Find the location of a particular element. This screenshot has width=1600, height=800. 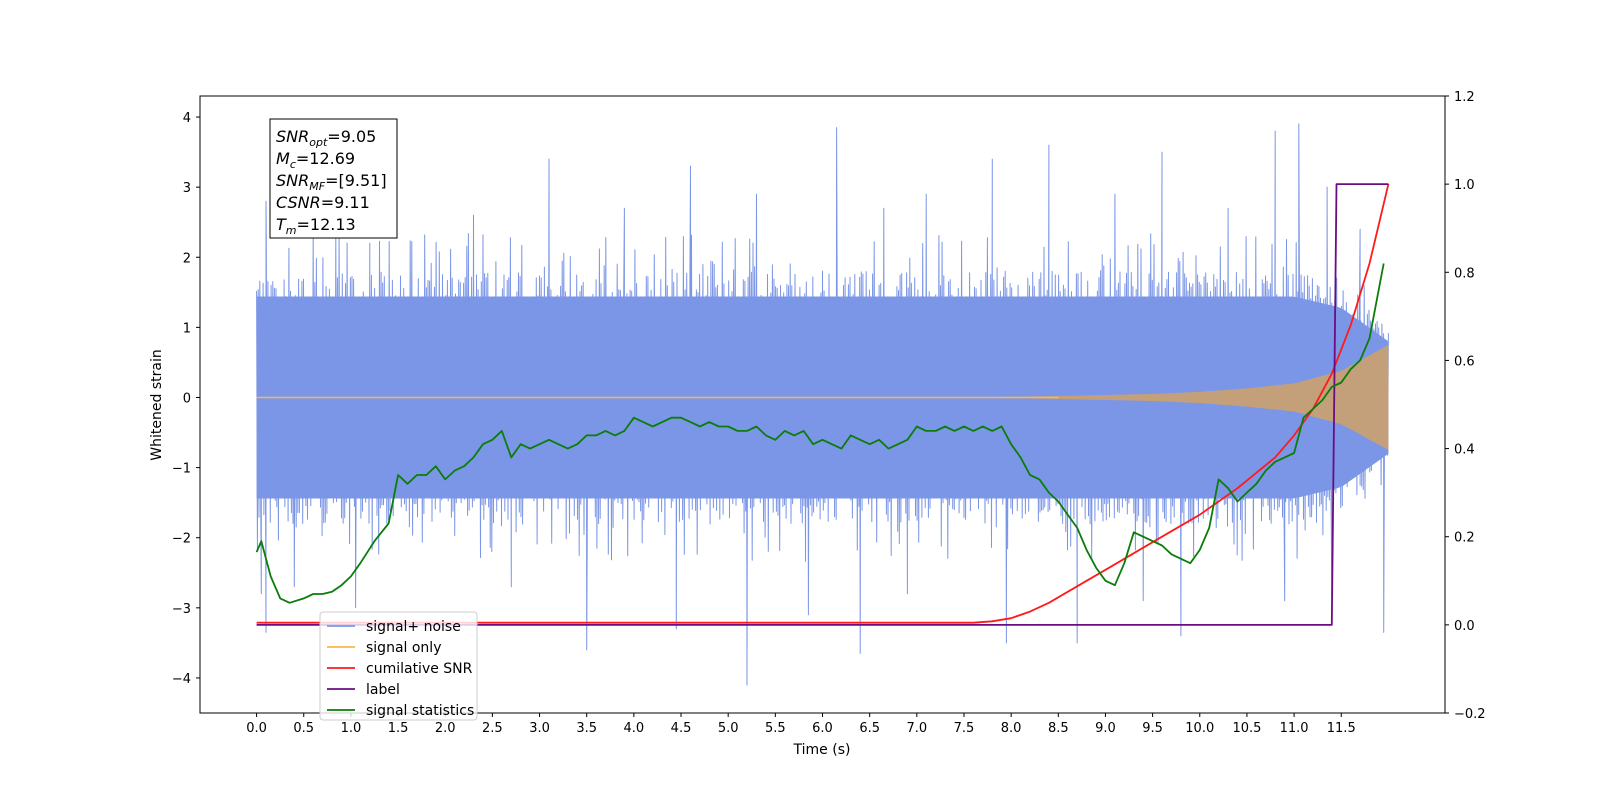

x-tick-label: 9.0 is located at coordinates (1105, 728).